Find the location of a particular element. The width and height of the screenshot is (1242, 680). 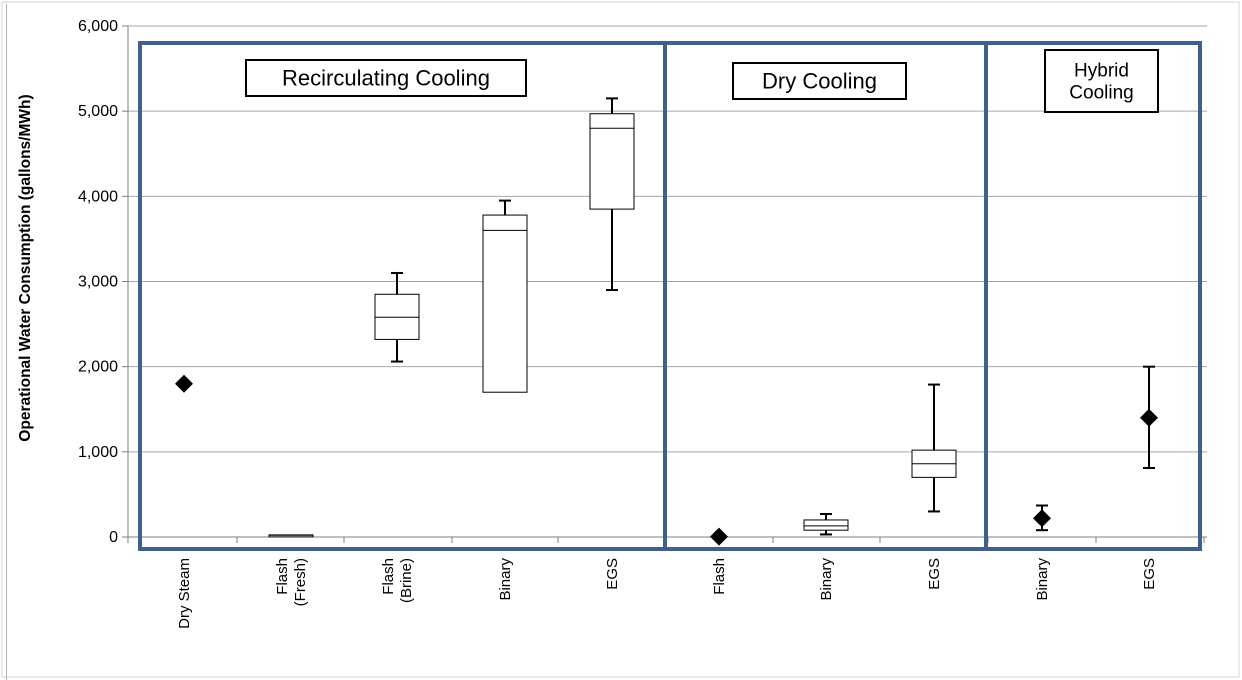

y-tick-label: 3,000 is located at coordinates (98, 282).